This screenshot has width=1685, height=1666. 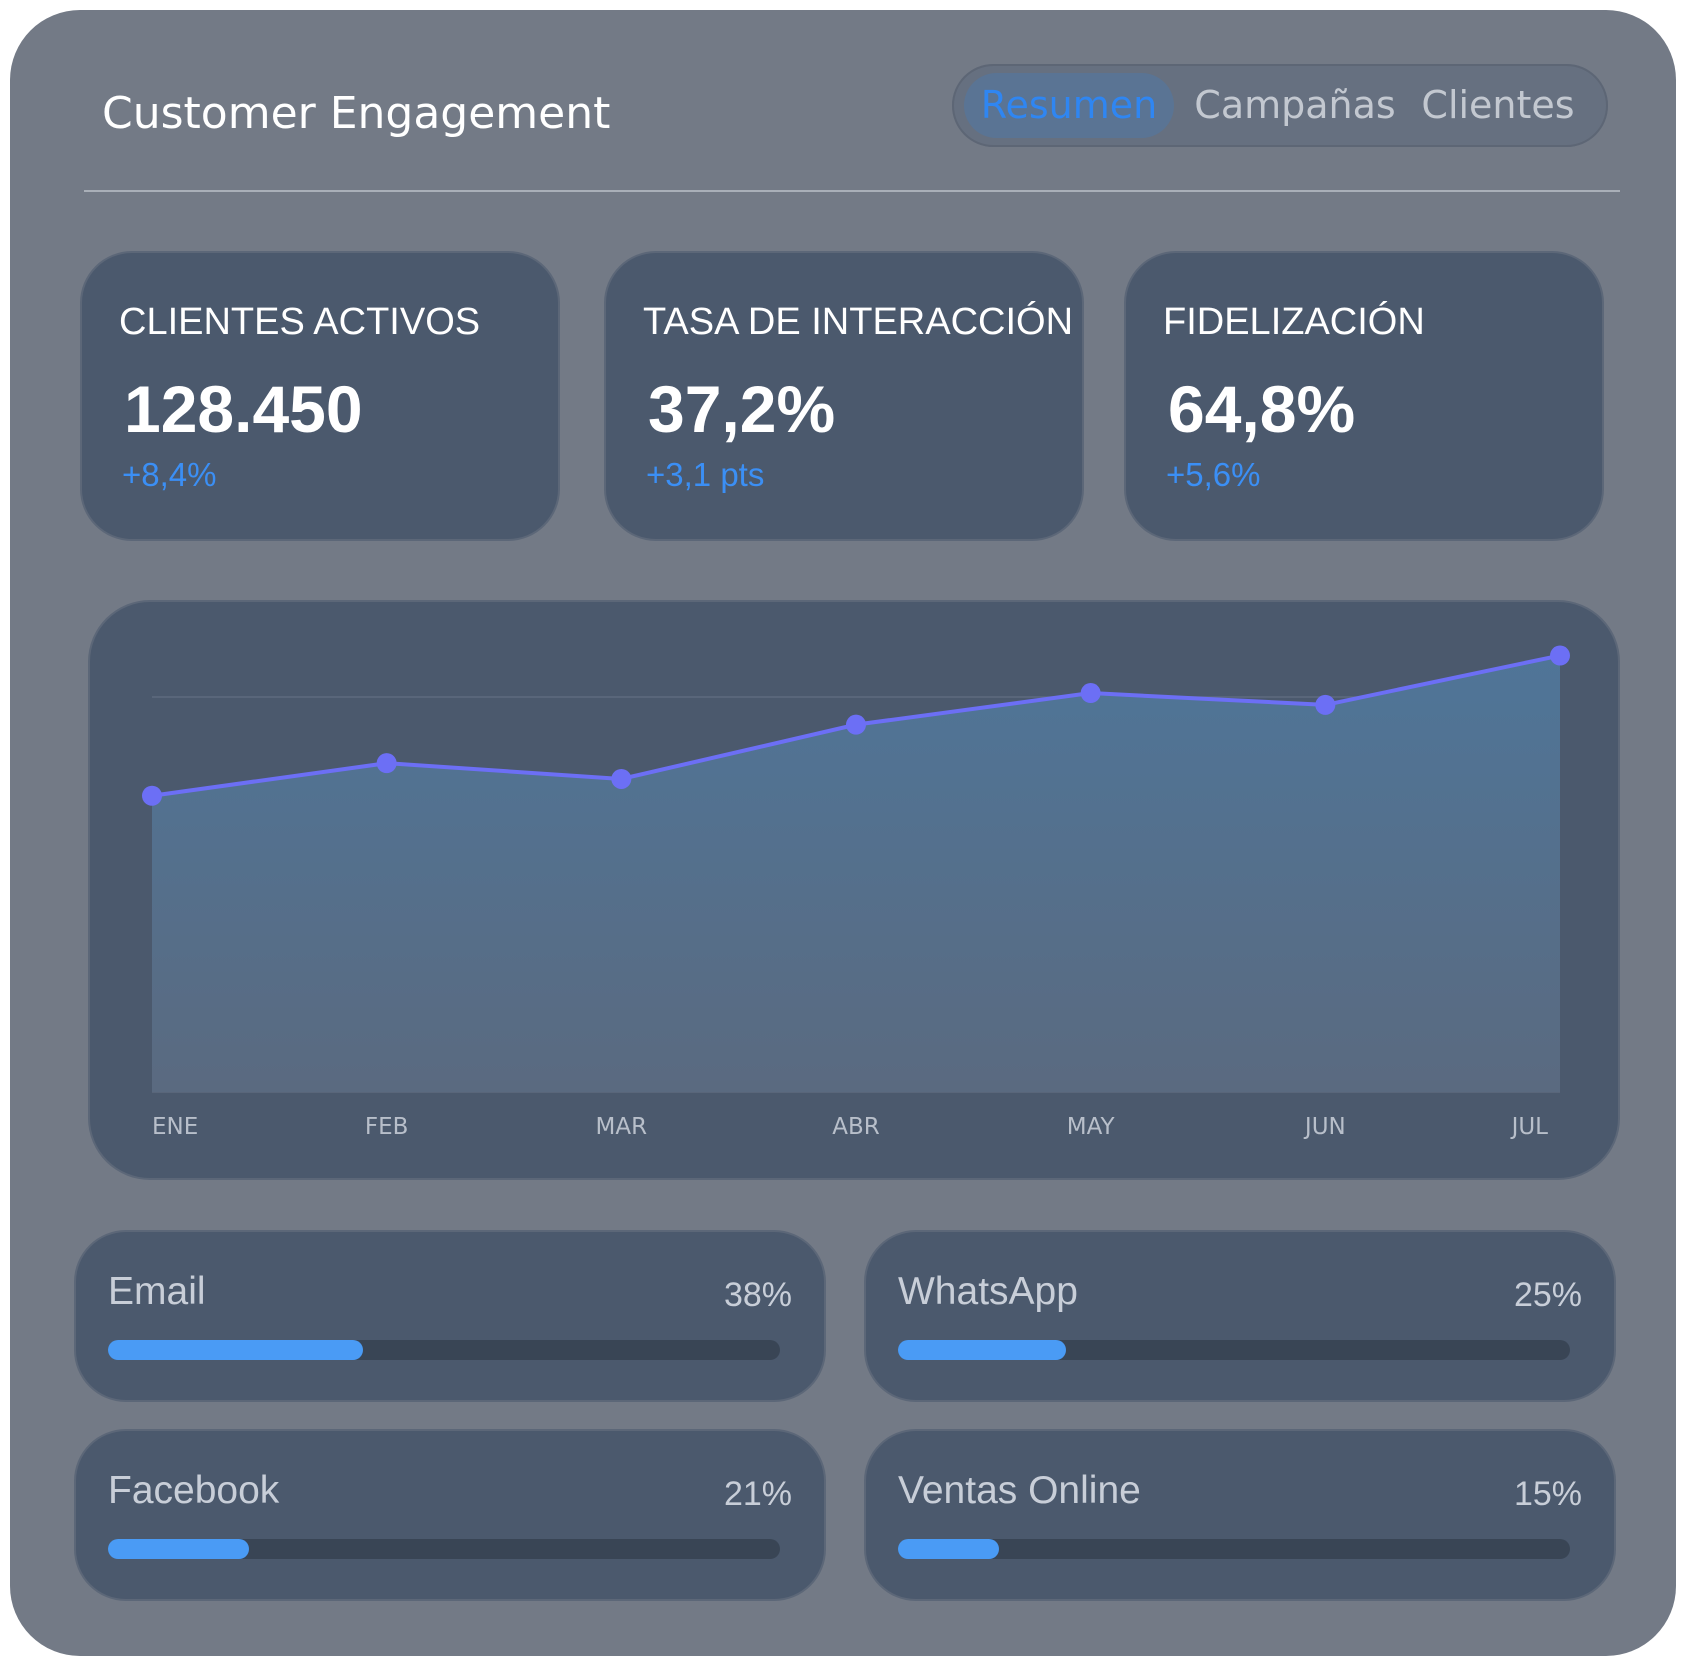 I want to click on channel-card-email: Email 38%, so click(x=450, y=1316).